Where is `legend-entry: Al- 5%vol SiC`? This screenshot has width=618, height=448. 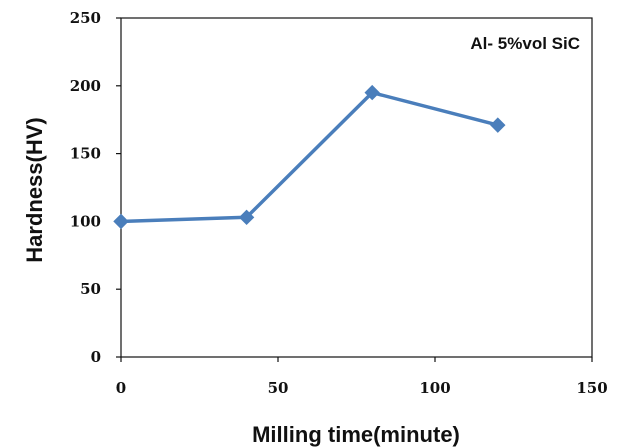 legend-entry: Al- 5%vol SiC is located at coordinates (525, 43).